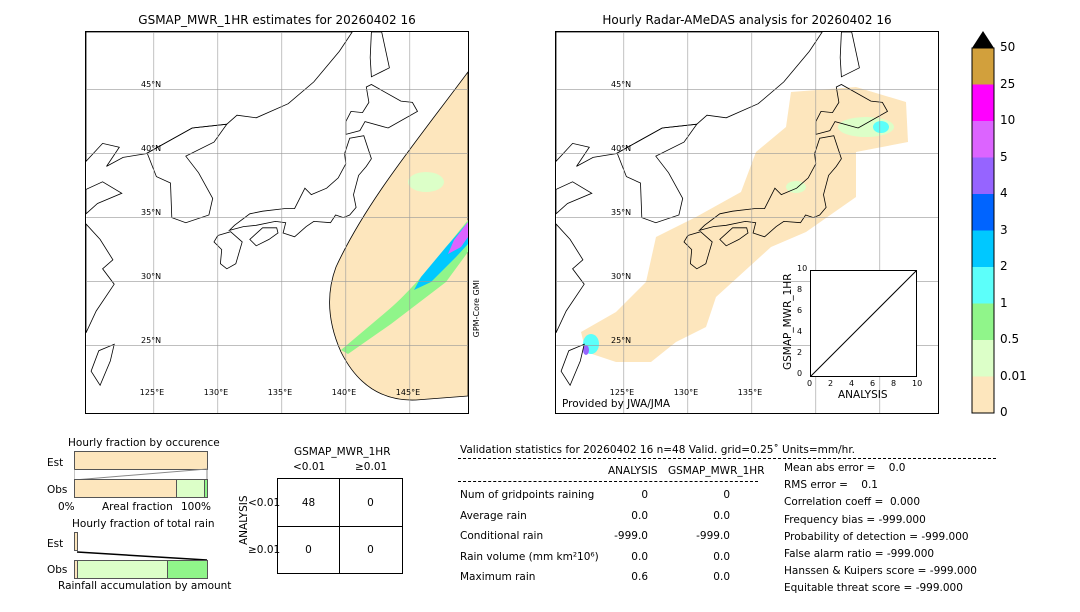 The width and height of the screenshot is (1080, 612). Describe the element at coordinates (309, 467) in the screenshot. I see `col-label-lt: <0.01` at that location.